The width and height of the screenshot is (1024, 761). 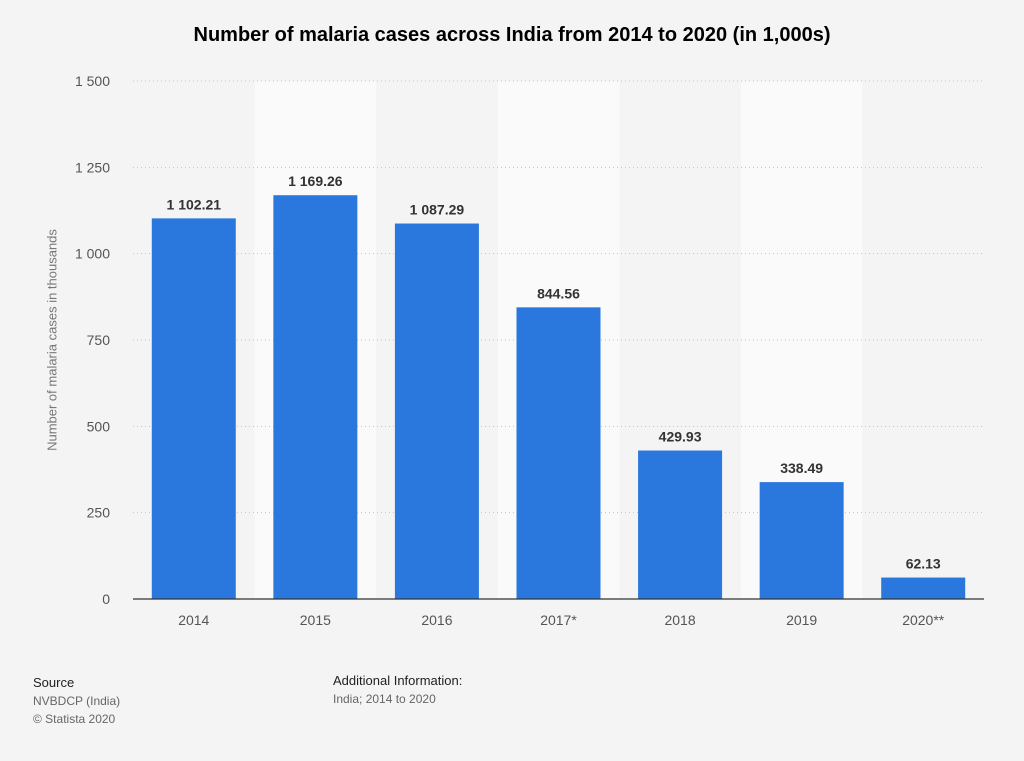 I want to click on additional-info-heading: Additional Information:, so click(x=398, y=680).